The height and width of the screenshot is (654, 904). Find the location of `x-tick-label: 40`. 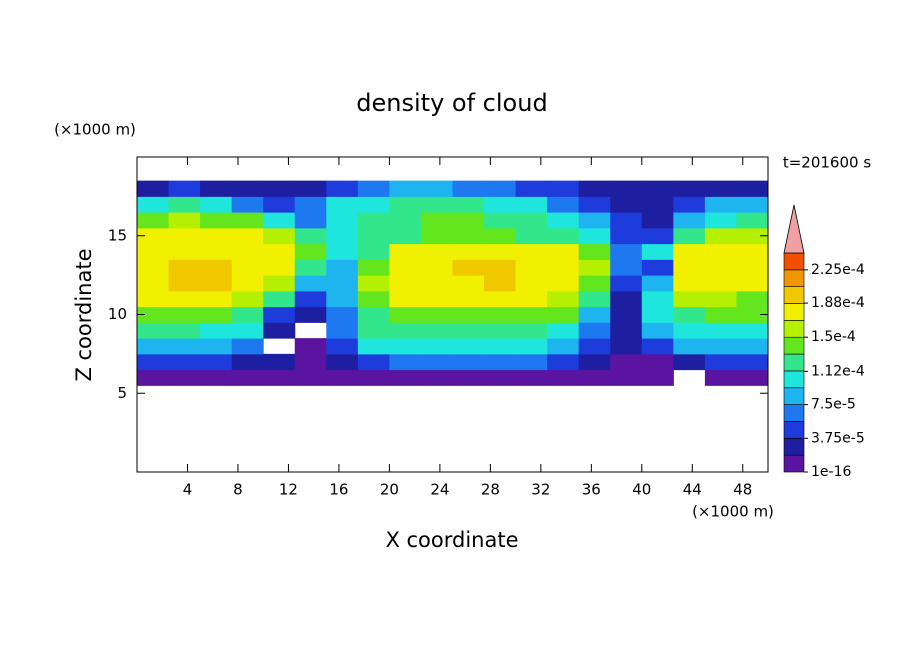

x-tick-label: 40 is located at coordinates (641, 490).